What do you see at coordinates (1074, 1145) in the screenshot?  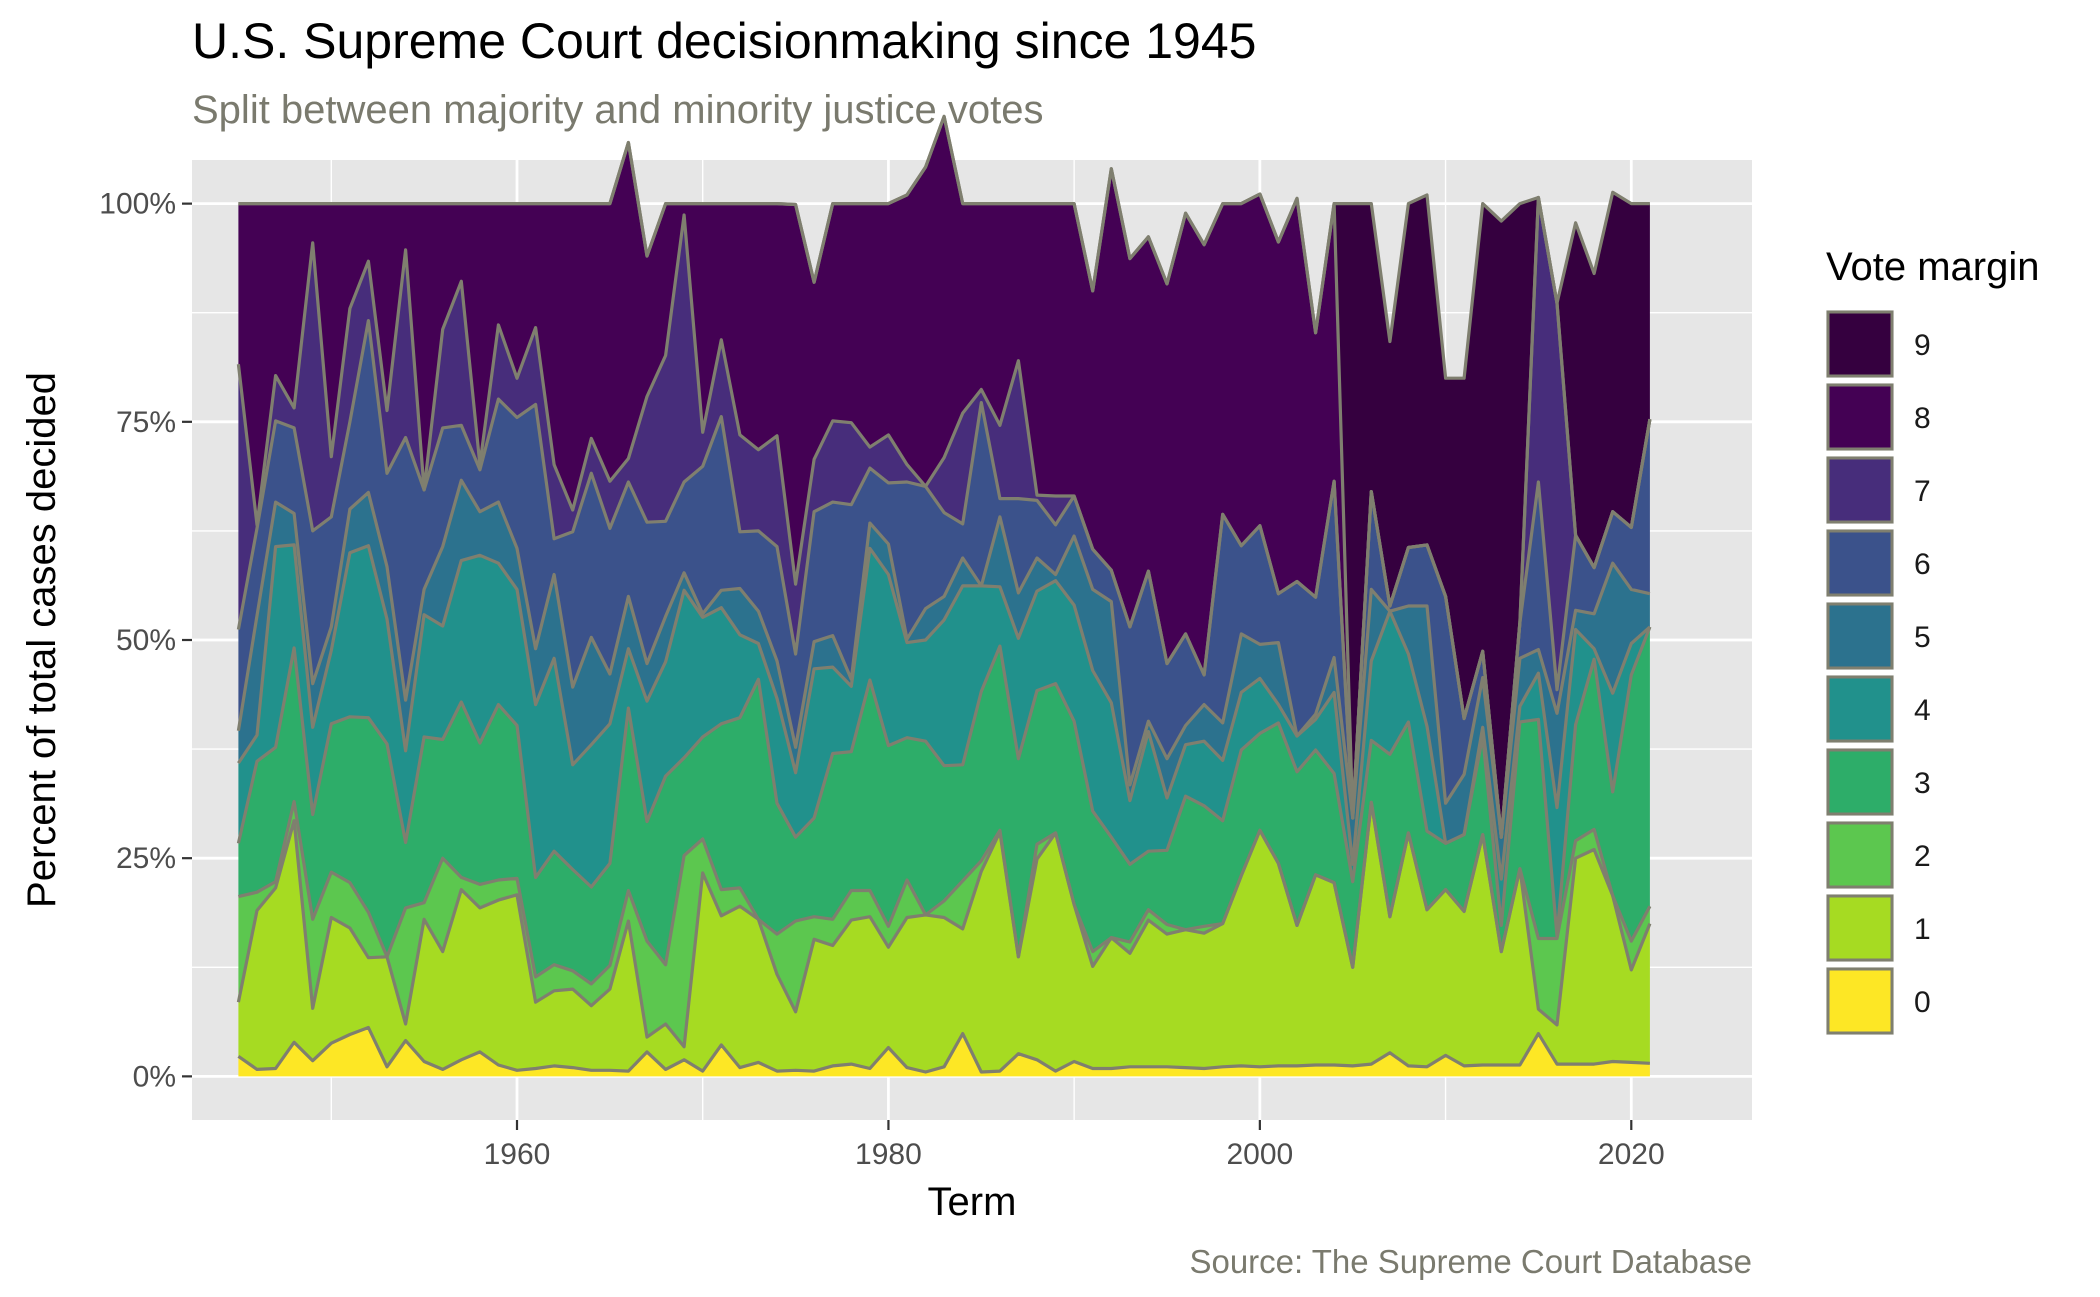 I see `x-axis: 1960 1980 2000 2020` at bounding box center [1074, 1145].